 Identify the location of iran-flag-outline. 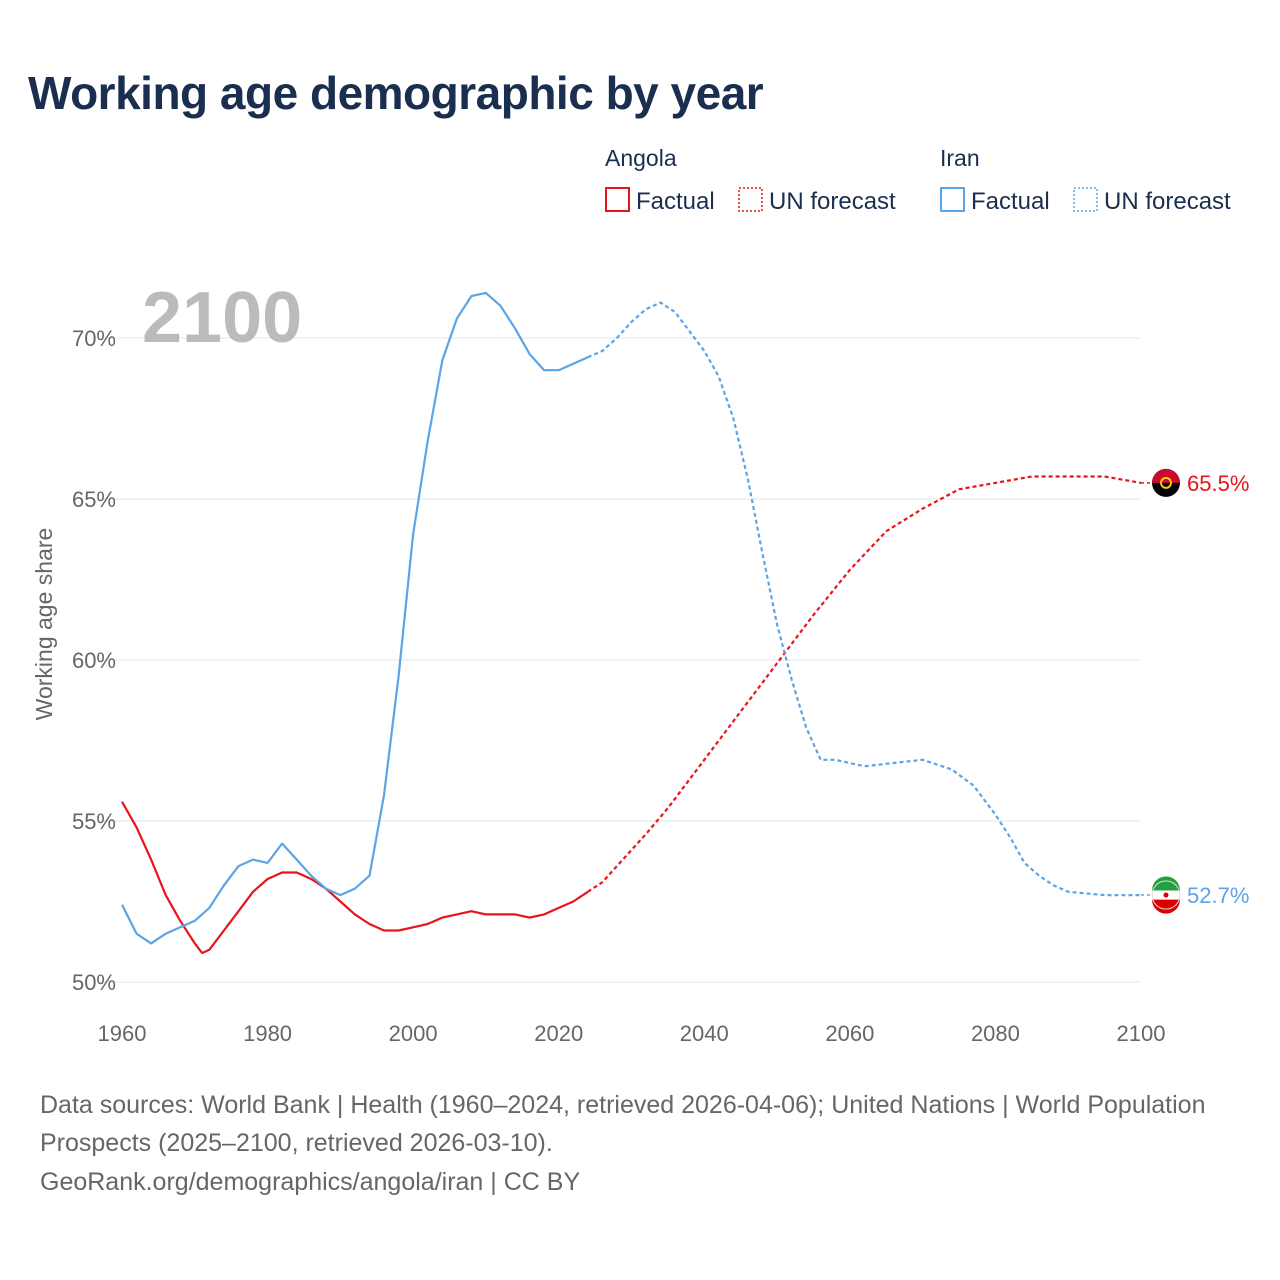
(1166, 895).